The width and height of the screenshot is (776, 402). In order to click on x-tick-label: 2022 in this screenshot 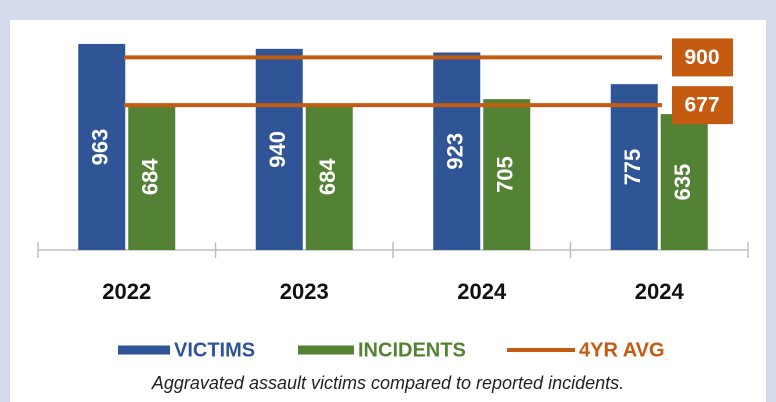, I will do `click(126, 291)`.